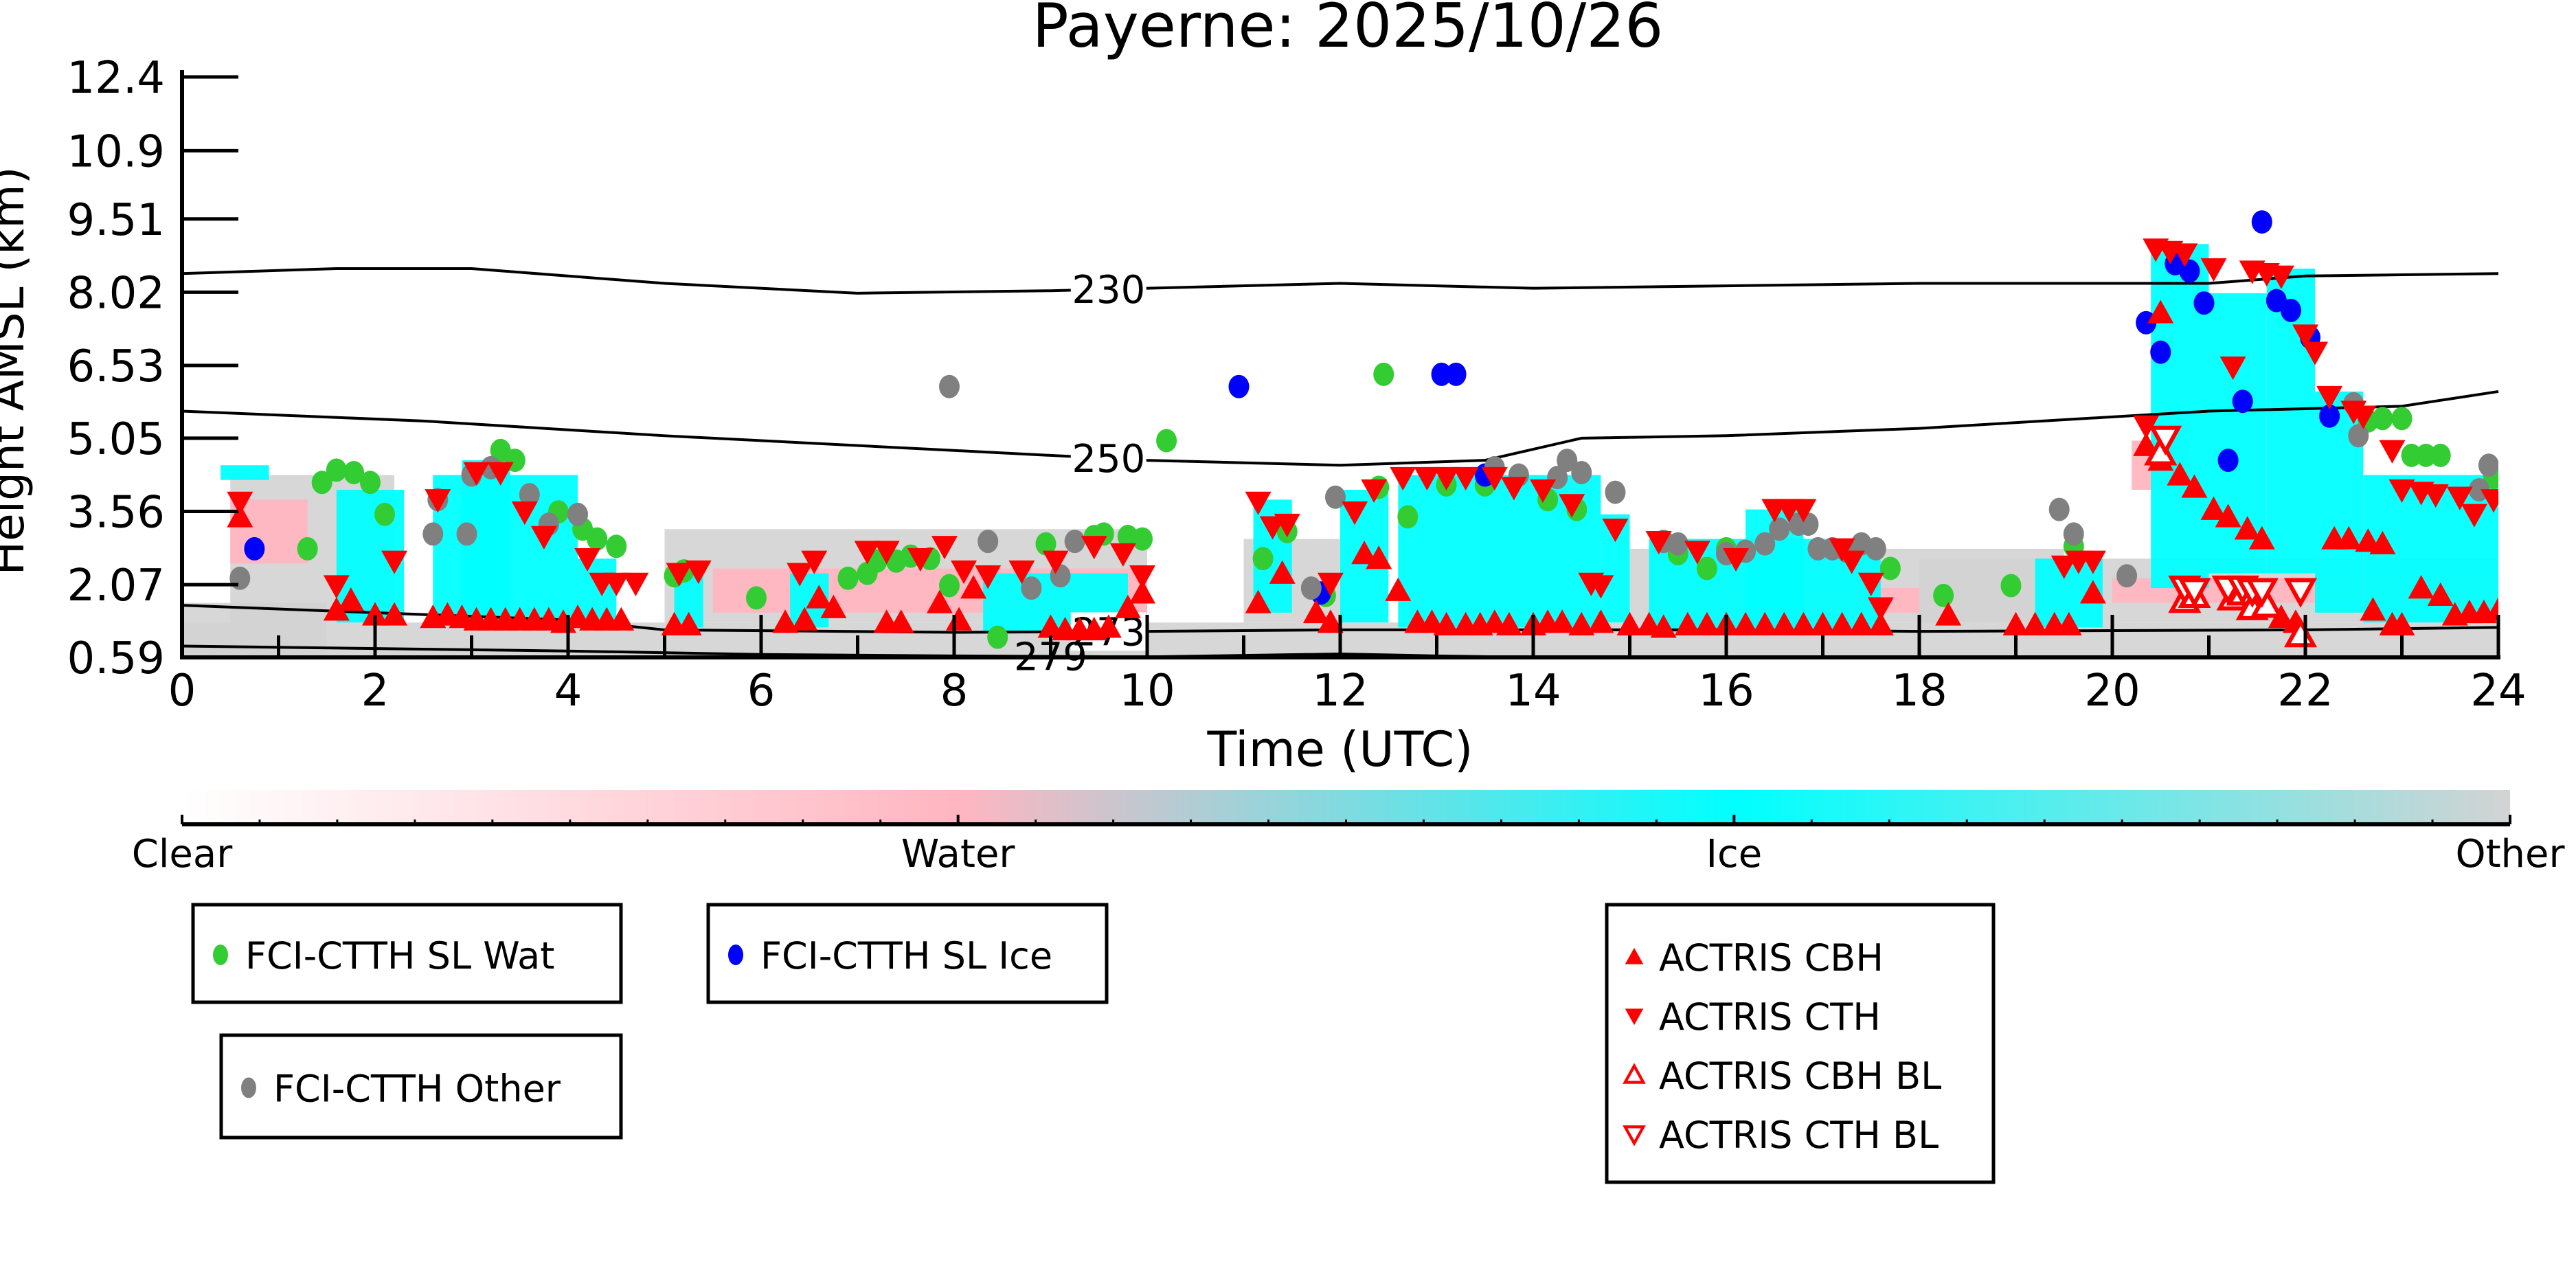 The width and height of the screenshot is (2576, 1288). Describe the element at coordinates (1108, 289) in the screenshot. I see `contour-label-bg` at that location.